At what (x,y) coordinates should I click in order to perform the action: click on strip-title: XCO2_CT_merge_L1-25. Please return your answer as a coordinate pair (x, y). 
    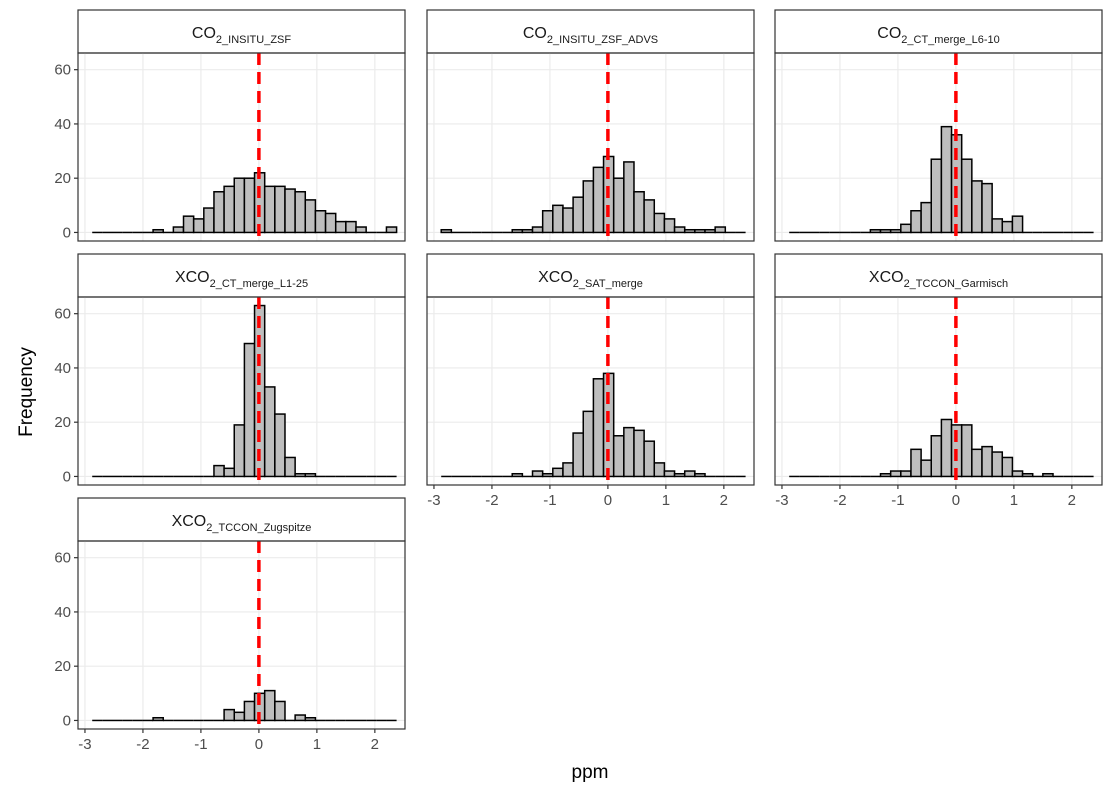
    Looking at the image, I should click on (241, 279).